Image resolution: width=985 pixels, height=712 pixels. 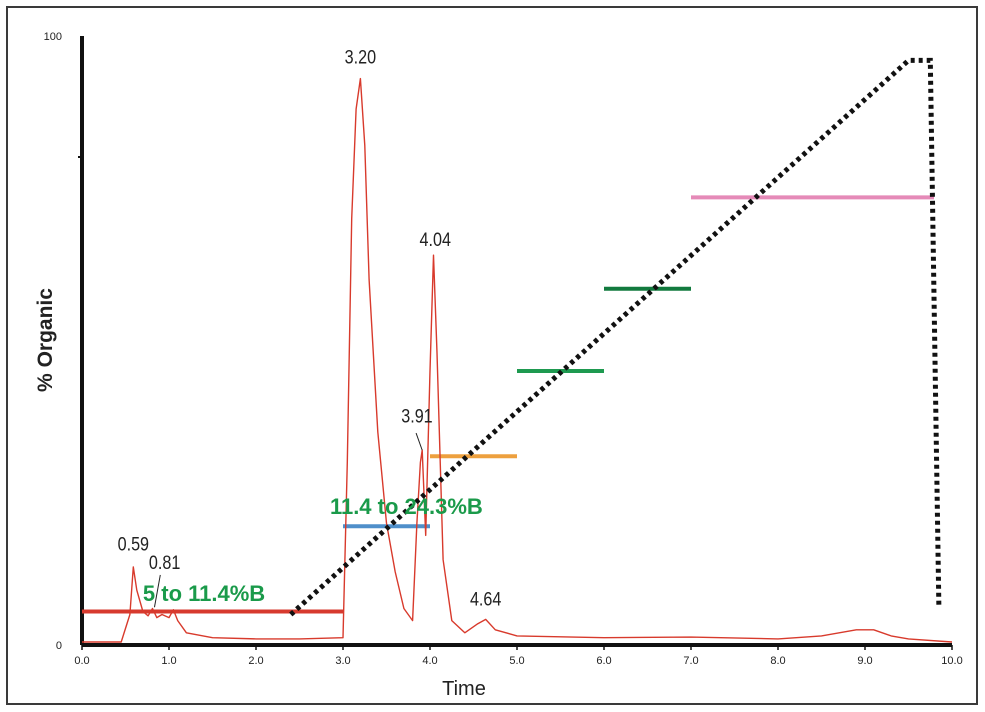 What do you see at coordinates (45, 340) in the screenshot?
I see `y-axis-title: % Organic` at bounding box center [45, 340].